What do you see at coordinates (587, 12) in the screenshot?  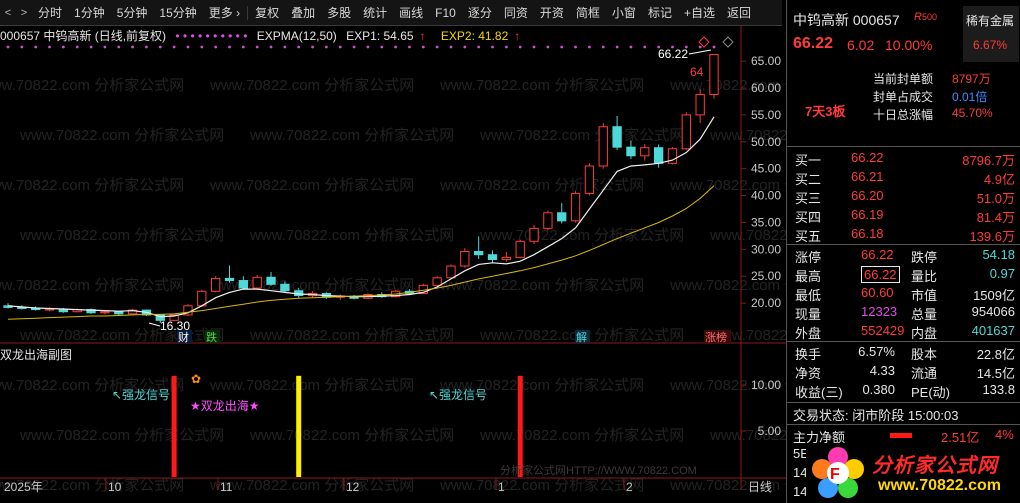 I see `simple-frame-button: 简框` at bounding box center [587, 12].